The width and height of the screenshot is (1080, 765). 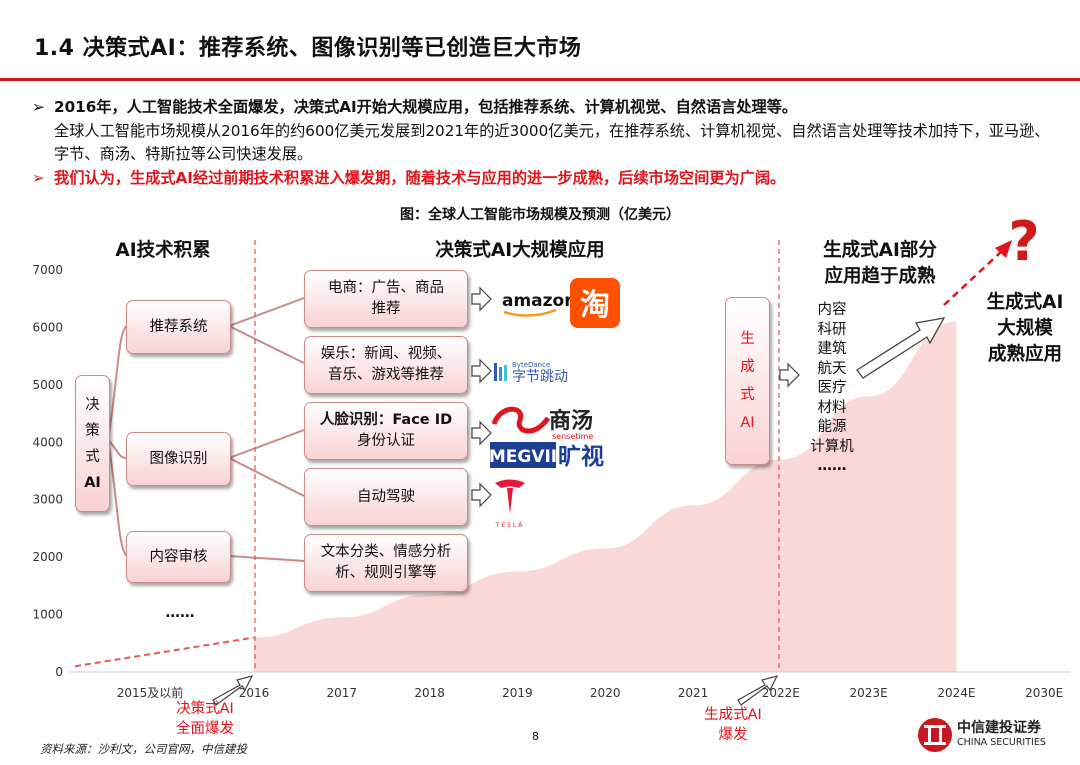 I want to click on marker-arrow-icon, so click(x=495, y=690).